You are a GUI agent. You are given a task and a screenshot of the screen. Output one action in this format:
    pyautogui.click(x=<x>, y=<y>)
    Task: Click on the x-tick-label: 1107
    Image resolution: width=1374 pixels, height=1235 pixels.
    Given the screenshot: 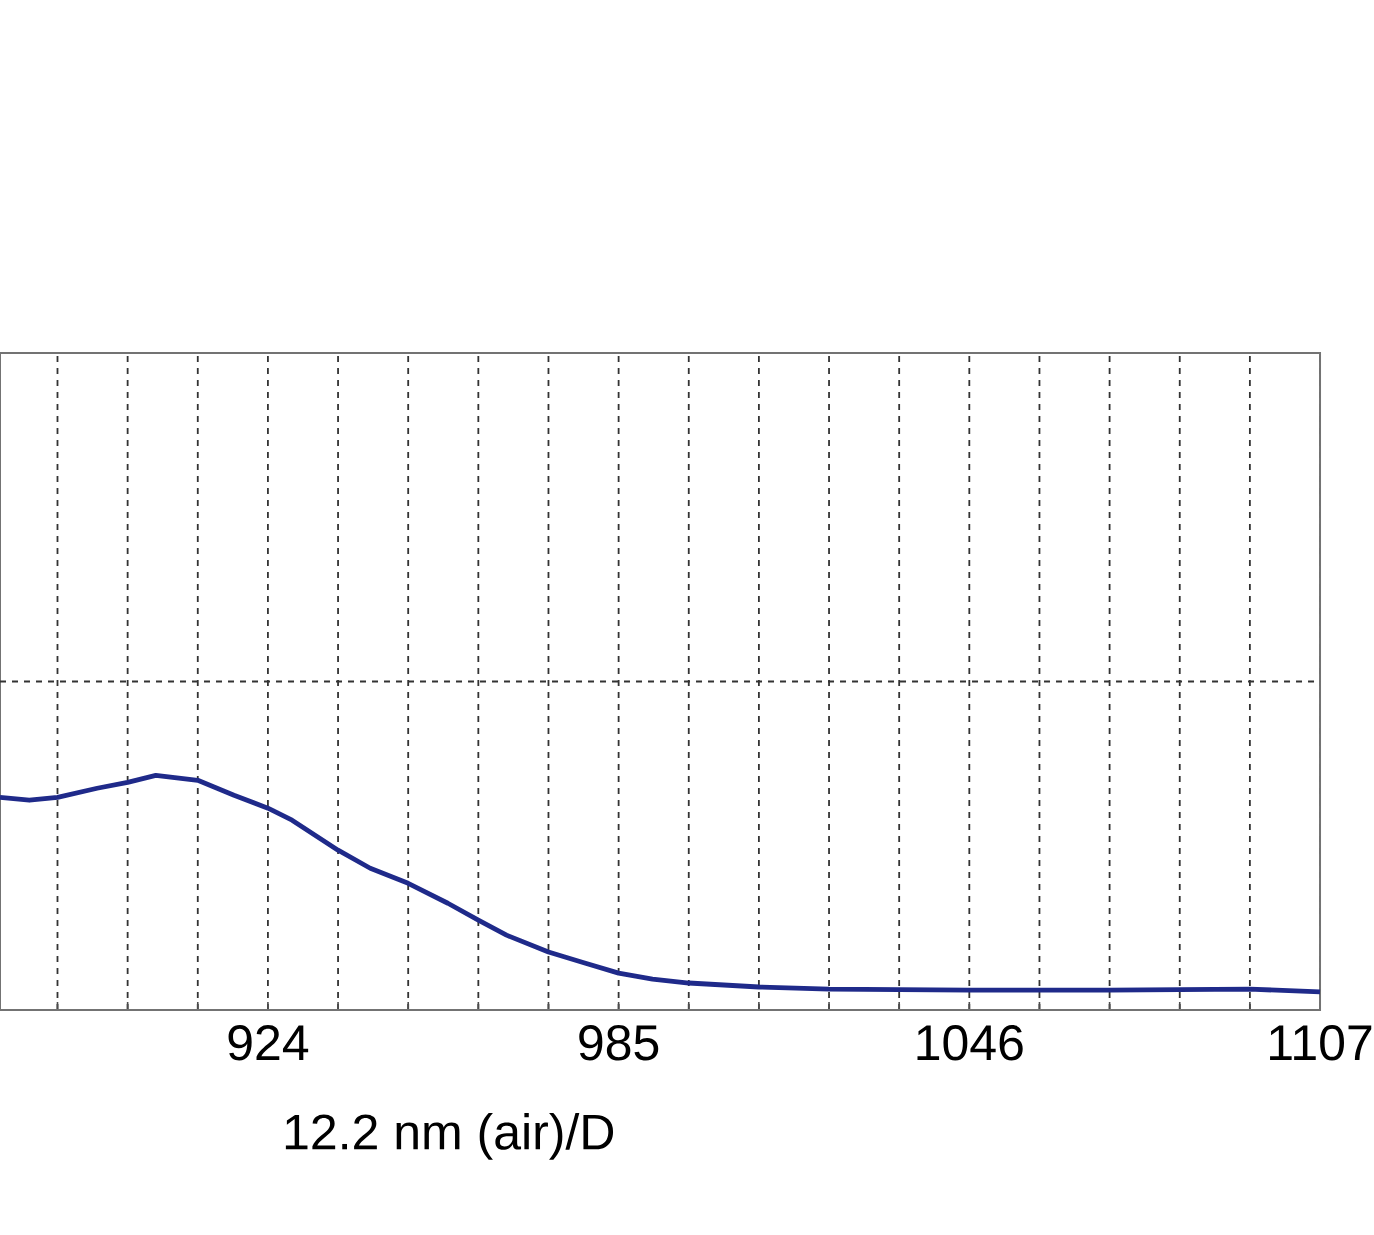 What is the action you would take?
    pyautogui.click(x=1321, y=1043)
    